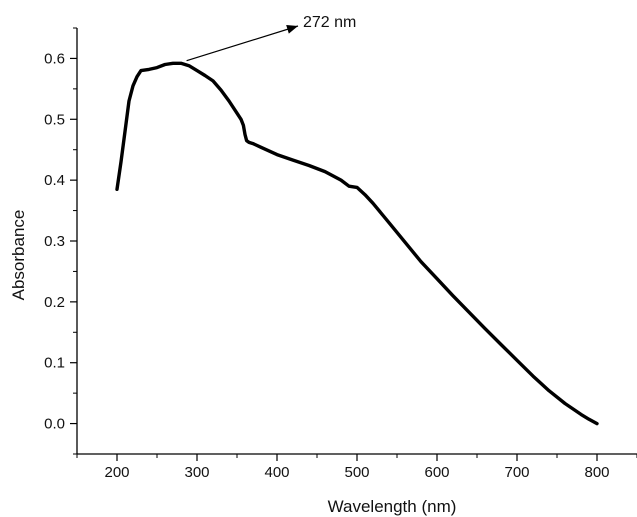 This screenshot has height=517, width=637. What do you see at coordinates (196, 472) in the screenshot?
I see `x-tick-label: 300` at bounding box center [196, 472].